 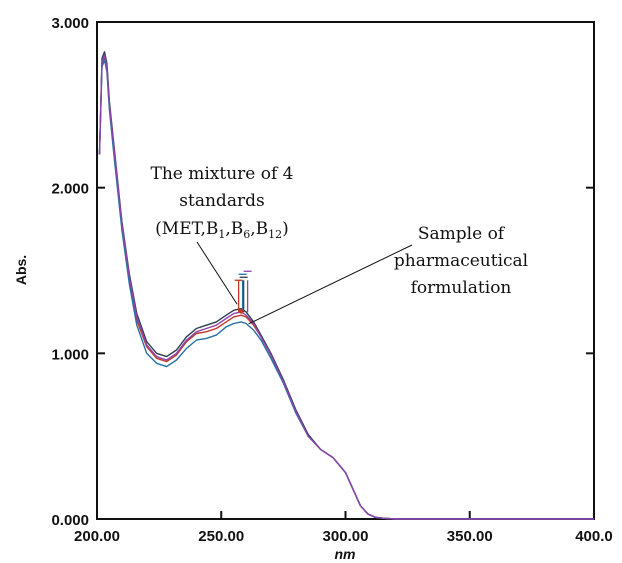 I want to click on formula-close: ), so click(x=285, y=229).